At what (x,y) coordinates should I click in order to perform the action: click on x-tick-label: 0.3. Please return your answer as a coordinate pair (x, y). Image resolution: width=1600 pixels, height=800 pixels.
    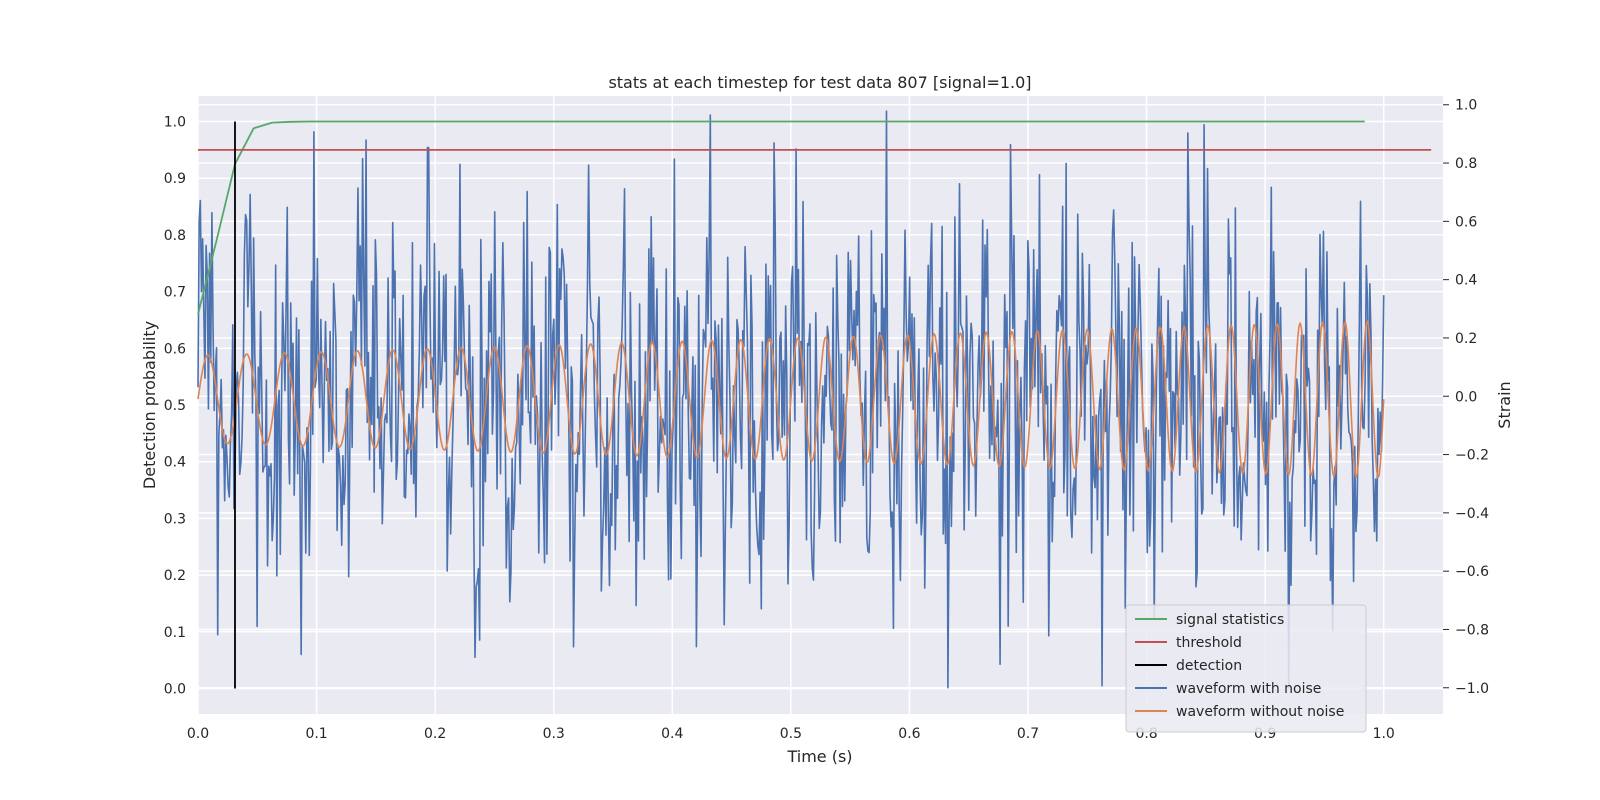
    Looking at the image, I should click on (554, 734).